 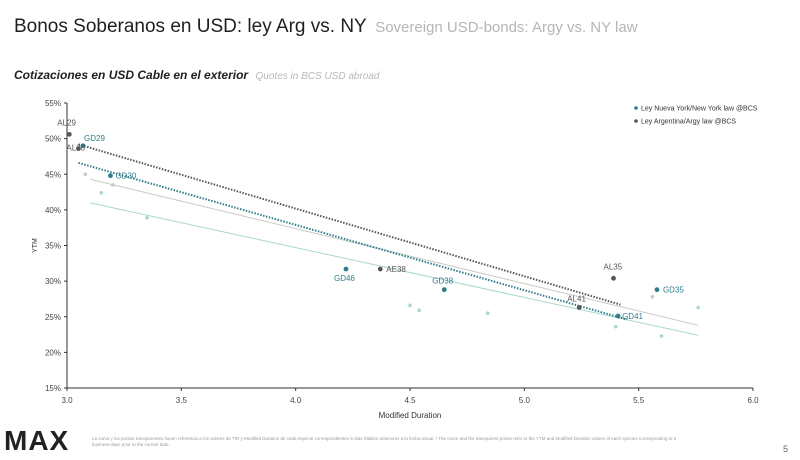 What do you see at coordinates (344, 278) in the screenshot?
I see `bond-label-gd46: GD46` at bounding box center [344, 278].